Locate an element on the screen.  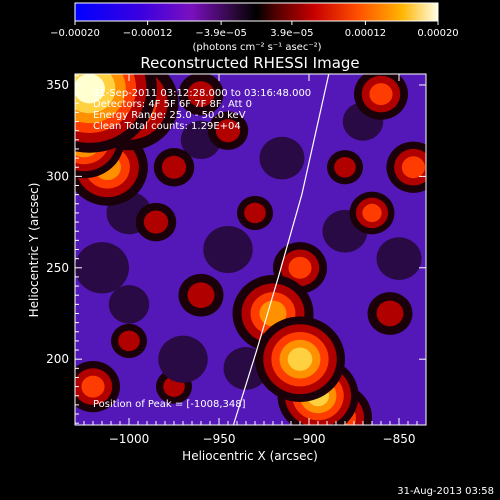
x-tick-label: −1000 is located at coordinates (129, 439).